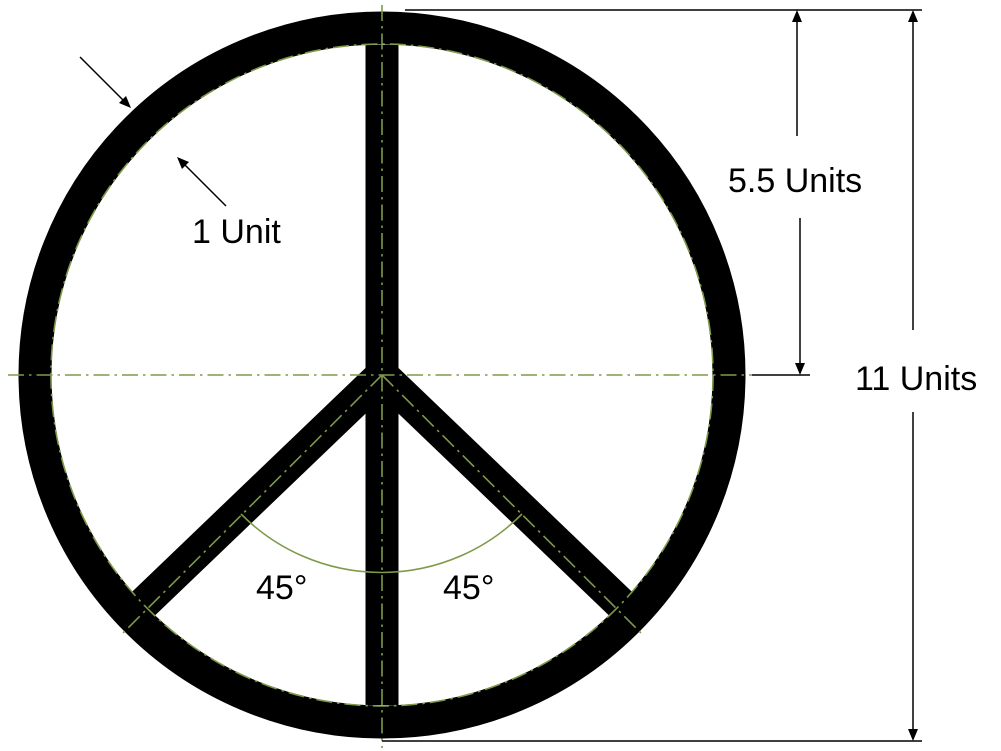  Describe the element at coordinates (261, 491) in the screenshot. I see `left-diagonal-bar` at that location.